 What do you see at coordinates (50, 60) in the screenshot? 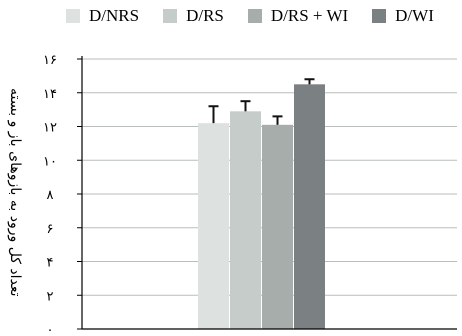
I see `y-tick-label: ۱۶` at bounding box center [50, 60].